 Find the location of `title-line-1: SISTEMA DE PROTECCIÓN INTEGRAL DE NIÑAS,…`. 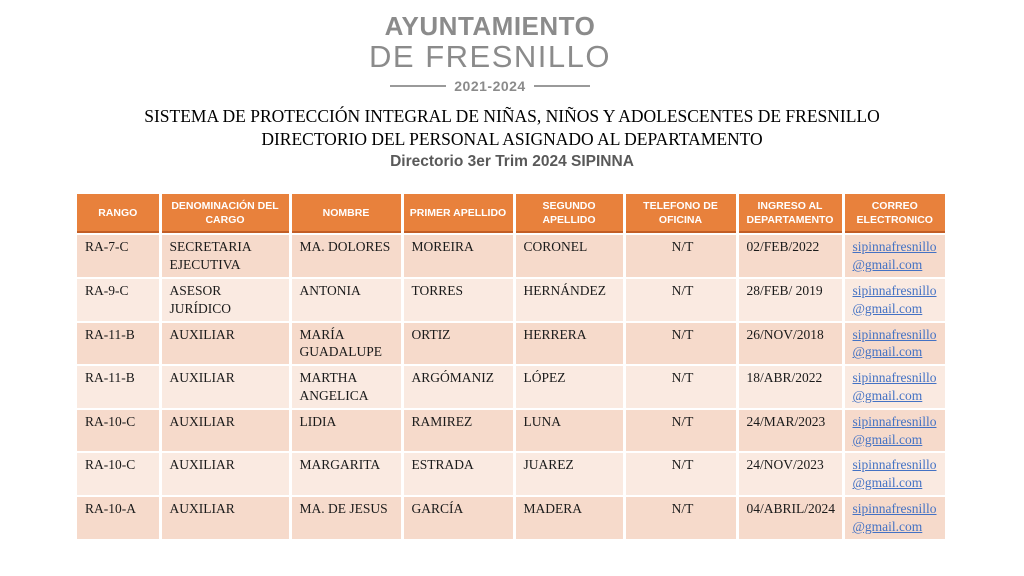

title-line-1: SISTEMA DE PROTECCIÓN INTEGRAL DE NIÑAS,… is located at coordinates (512, 115).